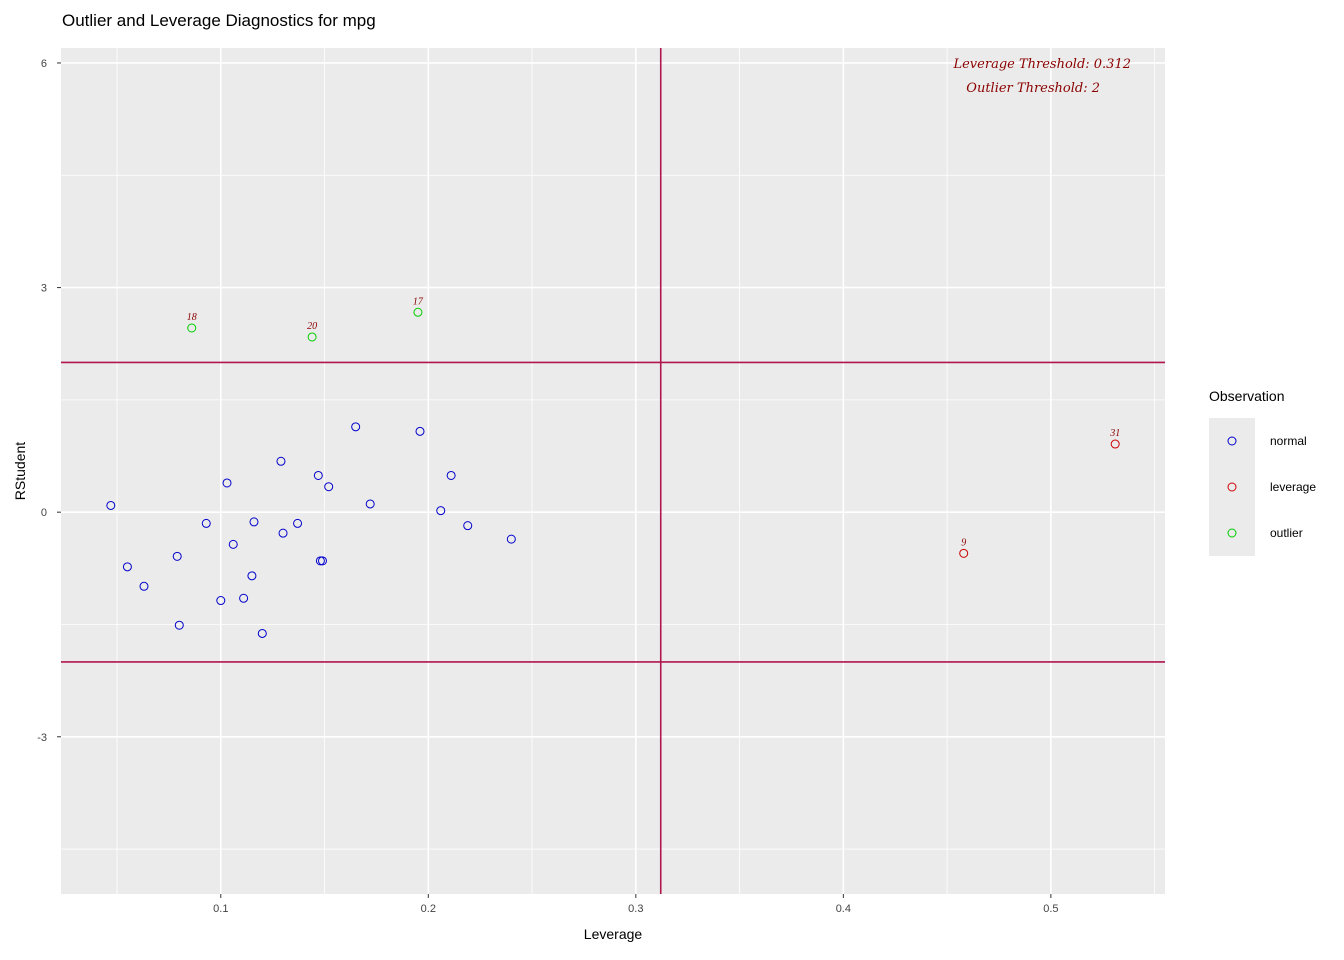 Image resolution: width=1344 pixels, height=960 pixels. What do you see at coordinates (428, 909) in the screenshot?
I see `x-tick-label: 0.2` at bounding box center [428, 909].